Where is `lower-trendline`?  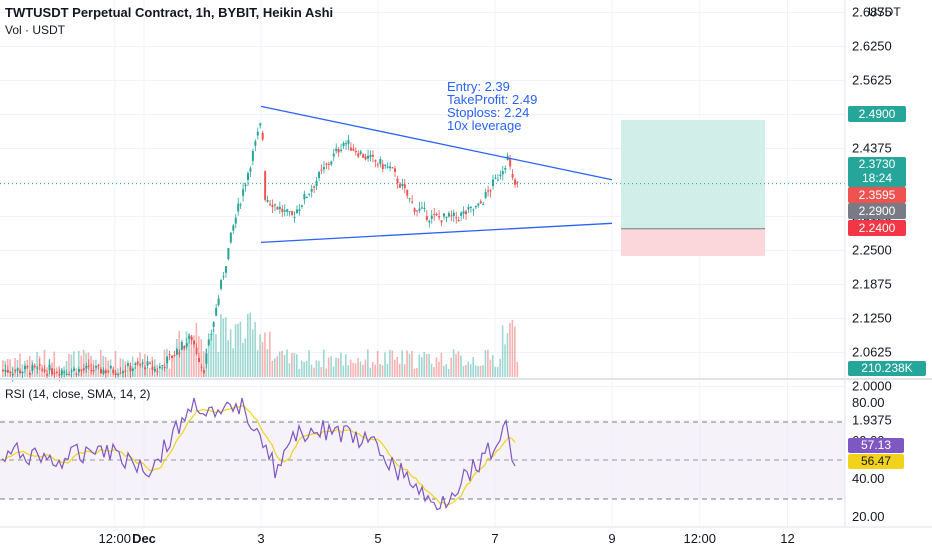 lower-trendline is located at coordinates (436, 232).